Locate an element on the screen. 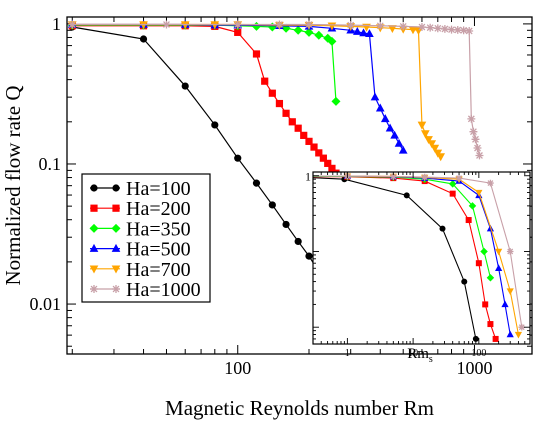  legend-label: Ha=200 is located at coordinates (158, 209).